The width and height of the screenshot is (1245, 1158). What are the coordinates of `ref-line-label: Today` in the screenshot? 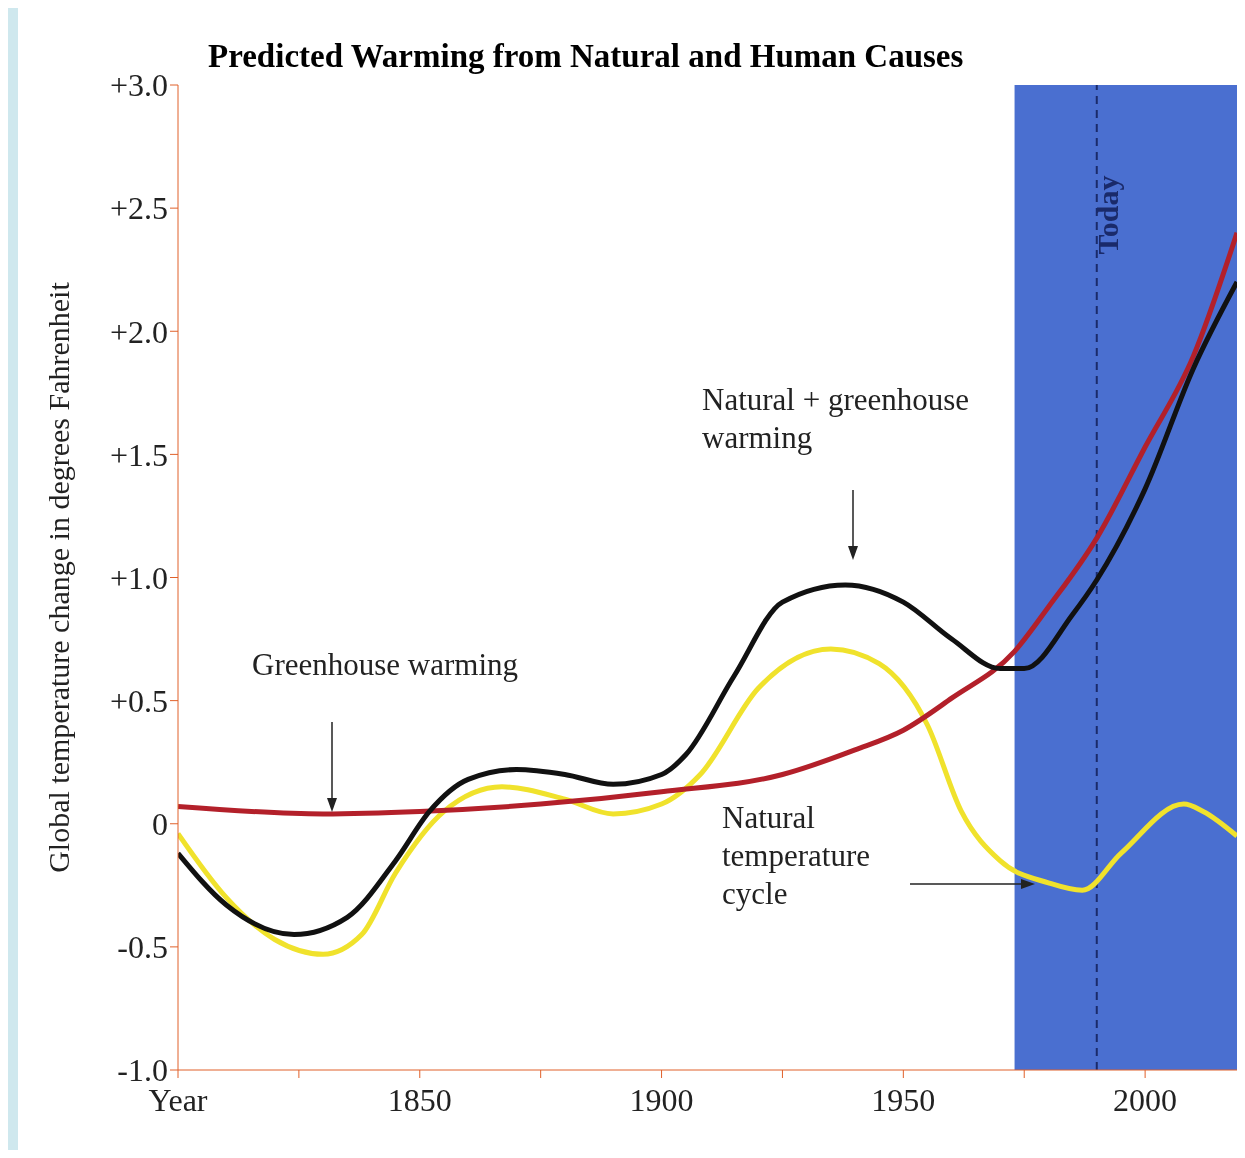 It's located at (1108, 215).